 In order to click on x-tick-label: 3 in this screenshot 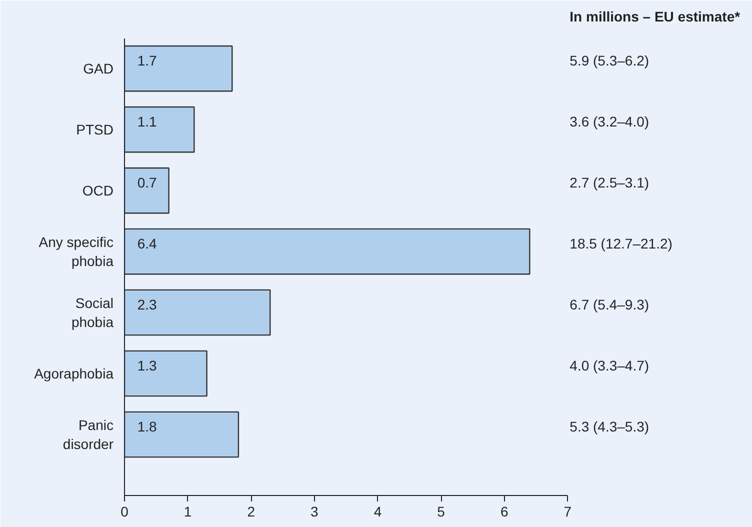, I will do `click(314, 512)`.